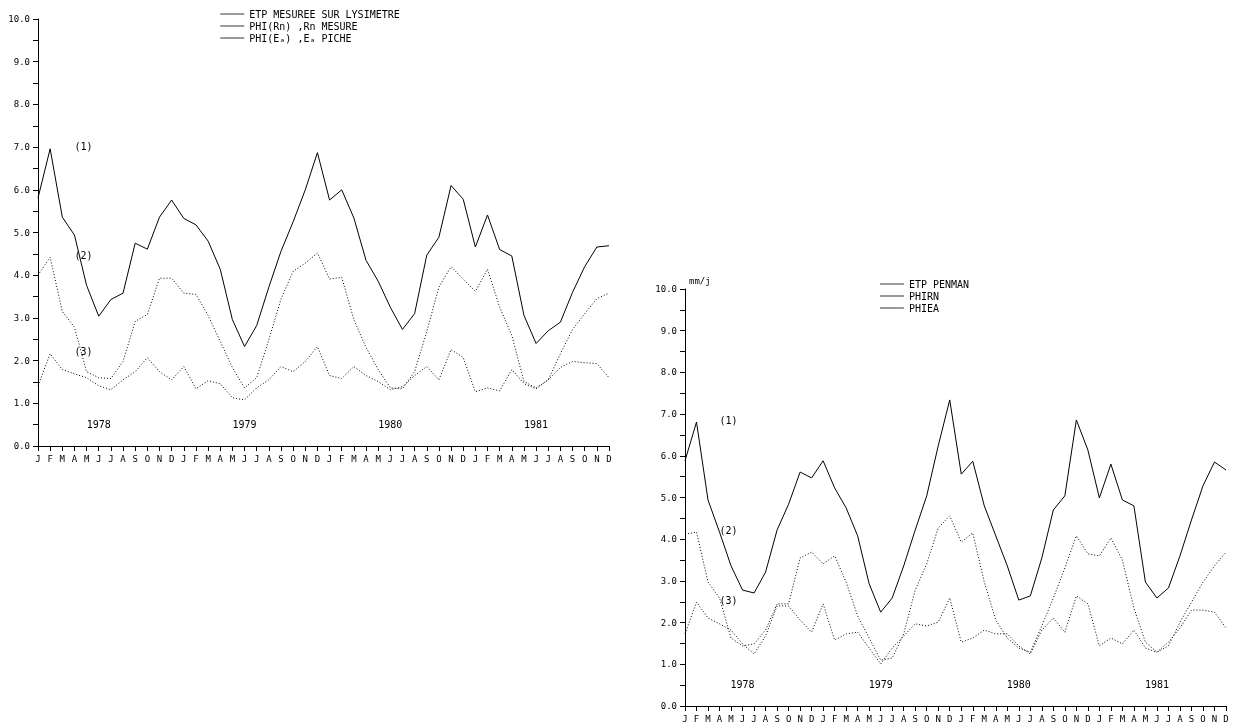 The height and width of the screenshot is (724, 1234). I want to click on y-tick-label: 5.0, so click(21, 232).